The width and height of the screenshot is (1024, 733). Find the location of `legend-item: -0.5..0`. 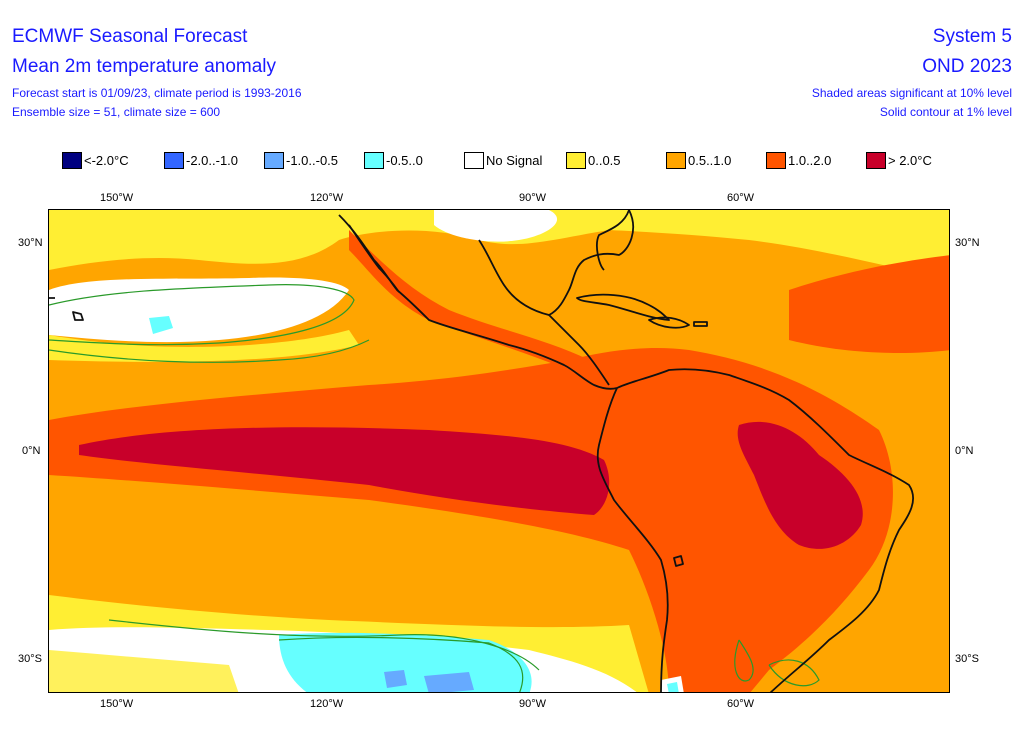

legend-item: -0.5..0 is located at coordinates (393, 160).